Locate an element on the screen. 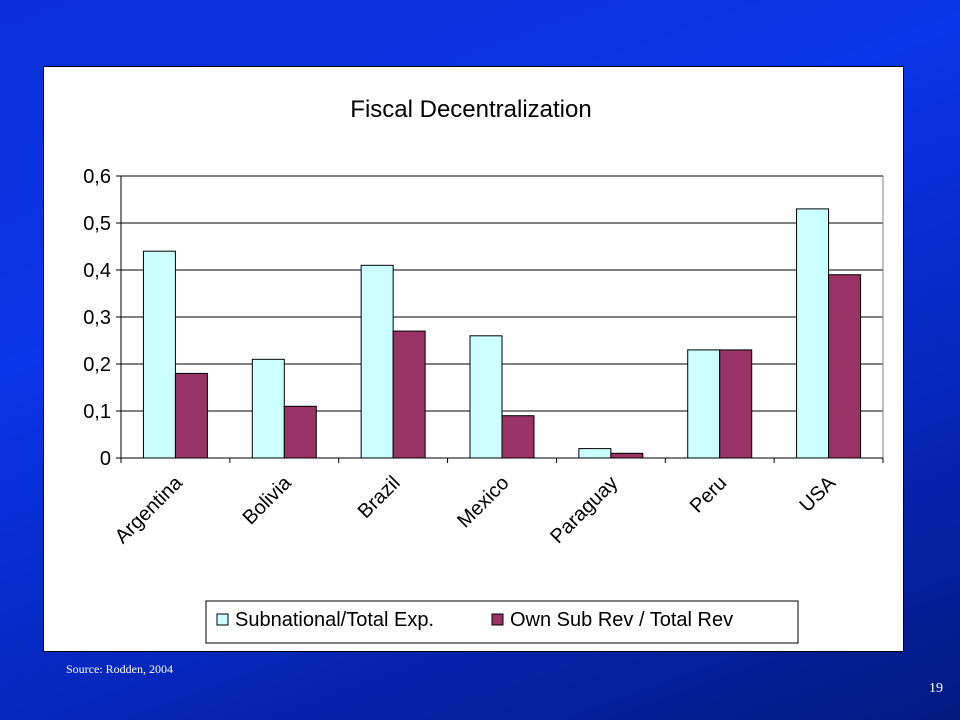  bar-subnational-mexico is located at coordinates (486, 397).